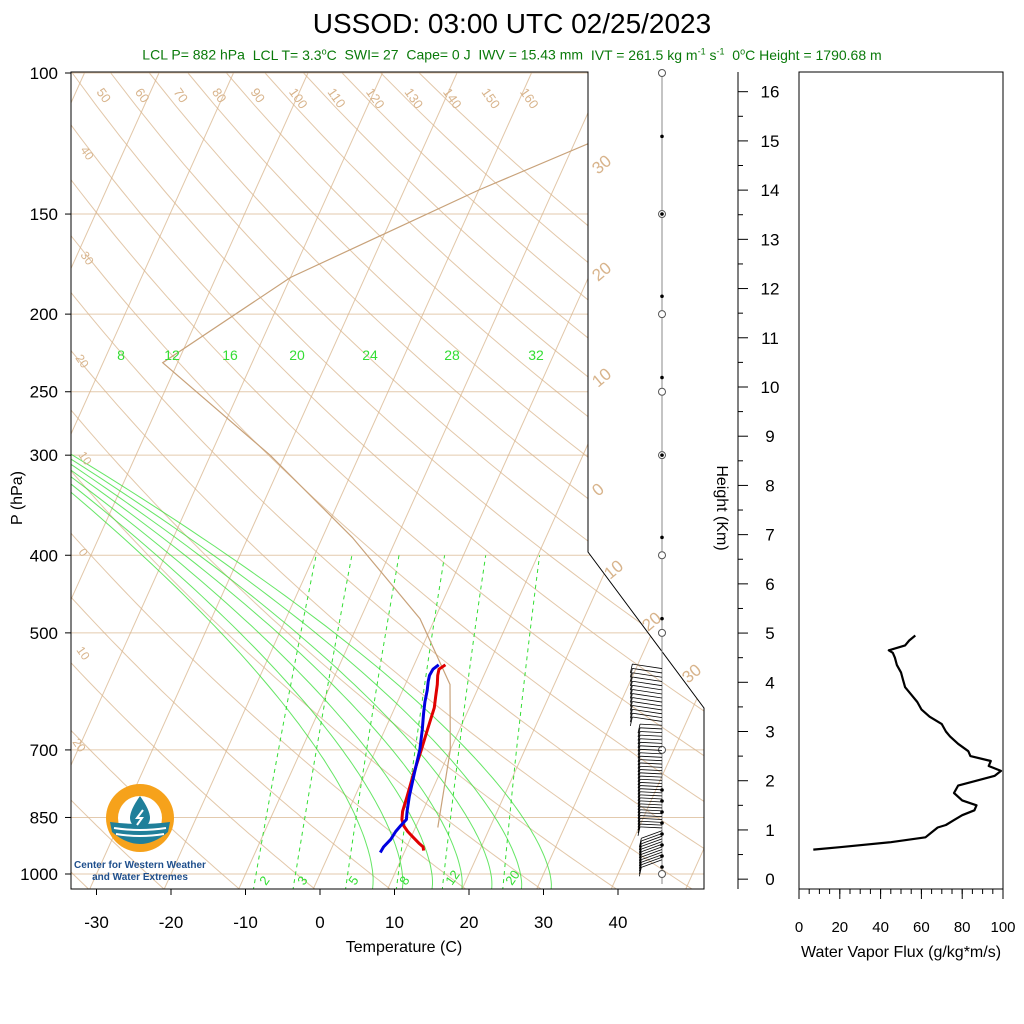 The width and height of the screenshot is (1024, 1024). I want to click on dry-adiabat-label: 110, so click(337, 98).